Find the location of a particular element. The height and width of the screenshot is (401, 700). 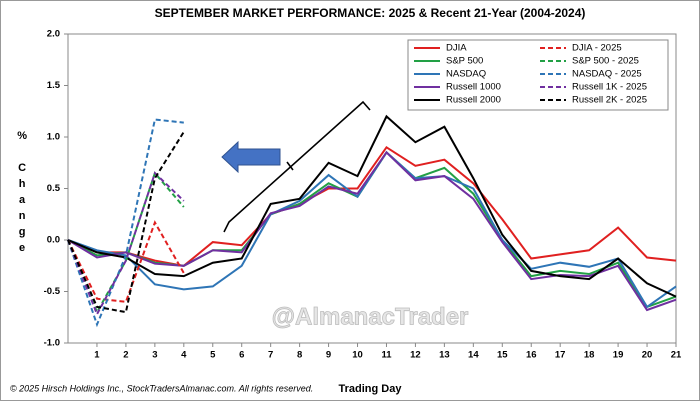

legend-label: Russell 2000 is located at coordinates (473, 100).